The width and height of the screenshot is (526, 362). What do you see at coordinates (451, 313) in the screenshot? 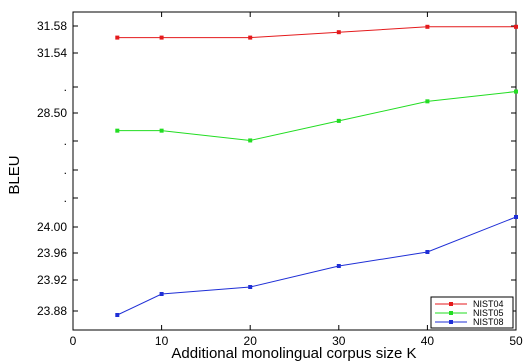
I see `legend-marker-nist05` at bounding box center [451, 313].